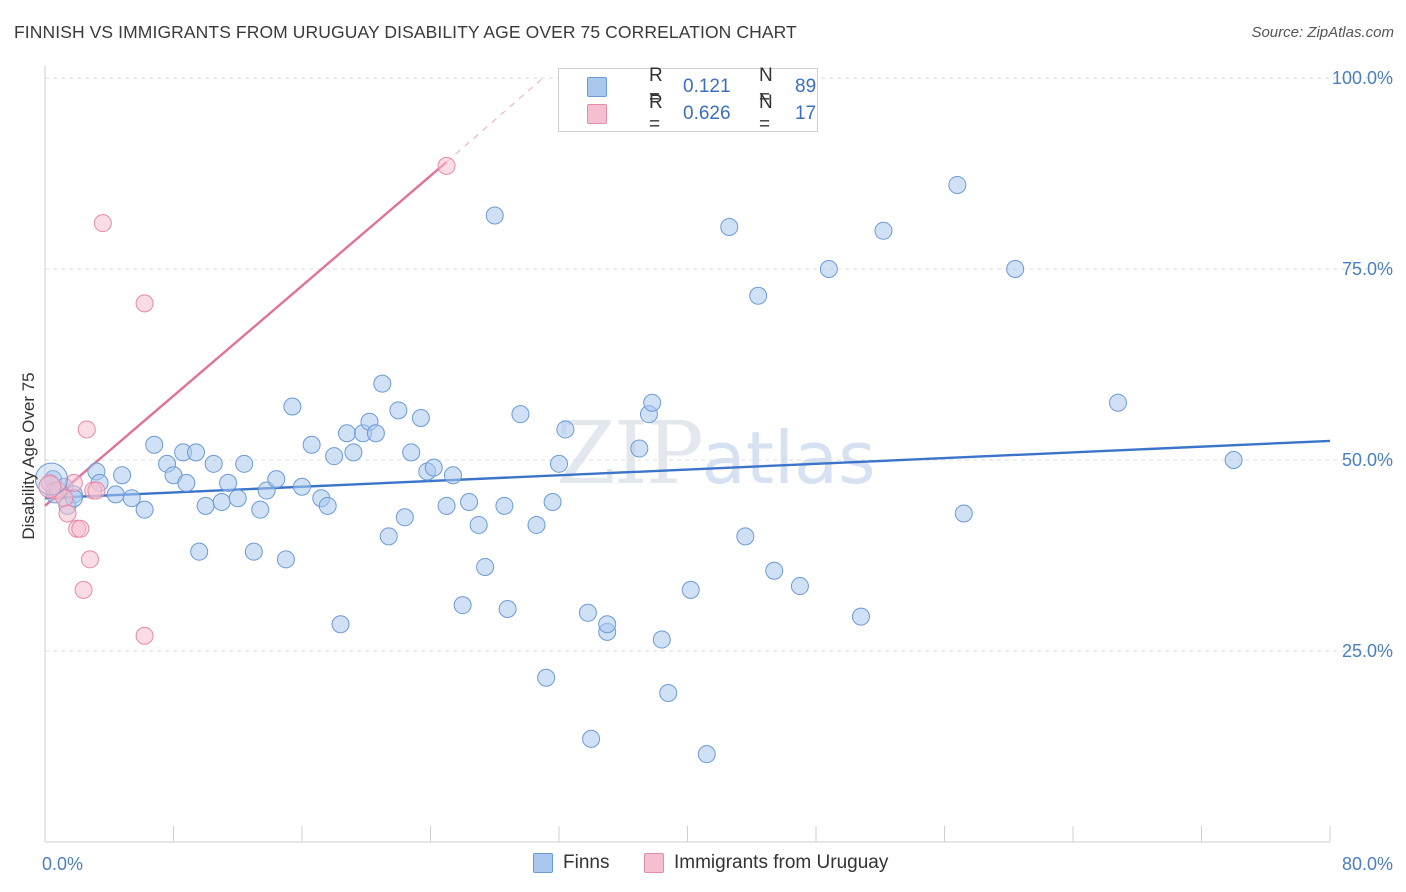  I want to click on y-tick-label: 50.0%, so click(1367, 460).